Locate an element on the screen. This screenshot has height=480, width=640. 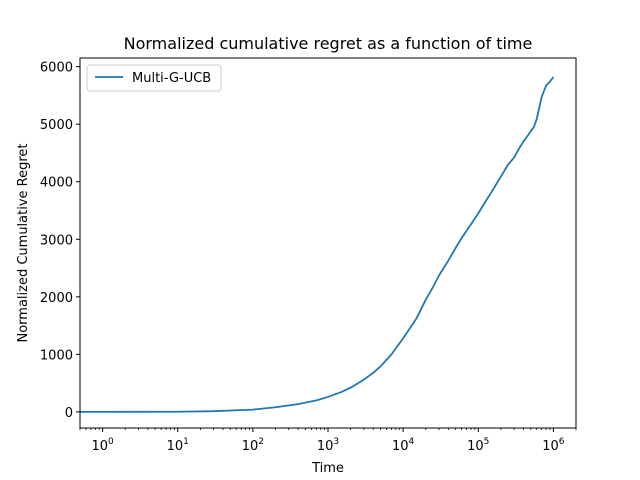
legend: Multi-G-UCB is located at coordinates (154, 78).